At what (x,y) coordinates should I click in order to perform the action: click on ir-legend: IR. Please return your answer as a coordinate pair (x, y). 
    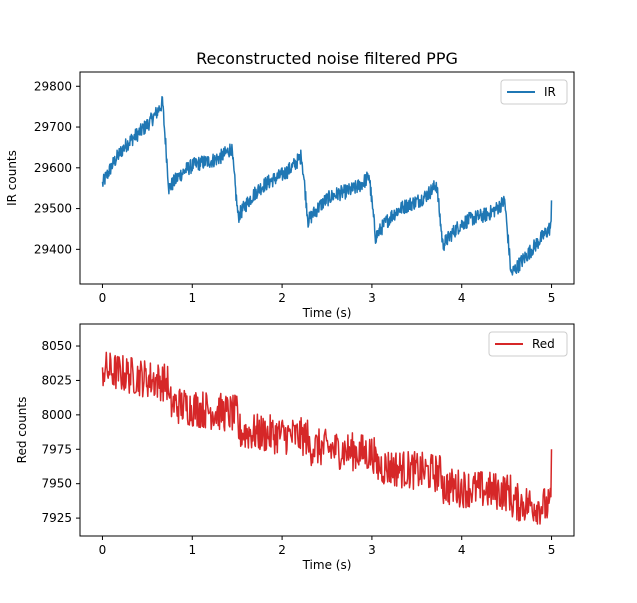
    Looking at the image, I should click on (534, 92).